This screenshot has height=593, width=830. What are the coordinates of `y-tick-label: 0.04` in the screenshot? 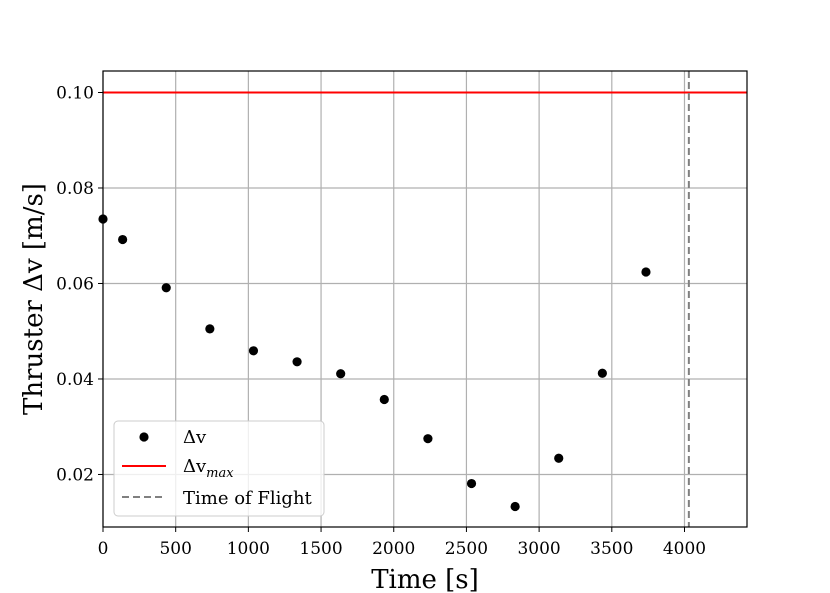 It's located at (75, 380).